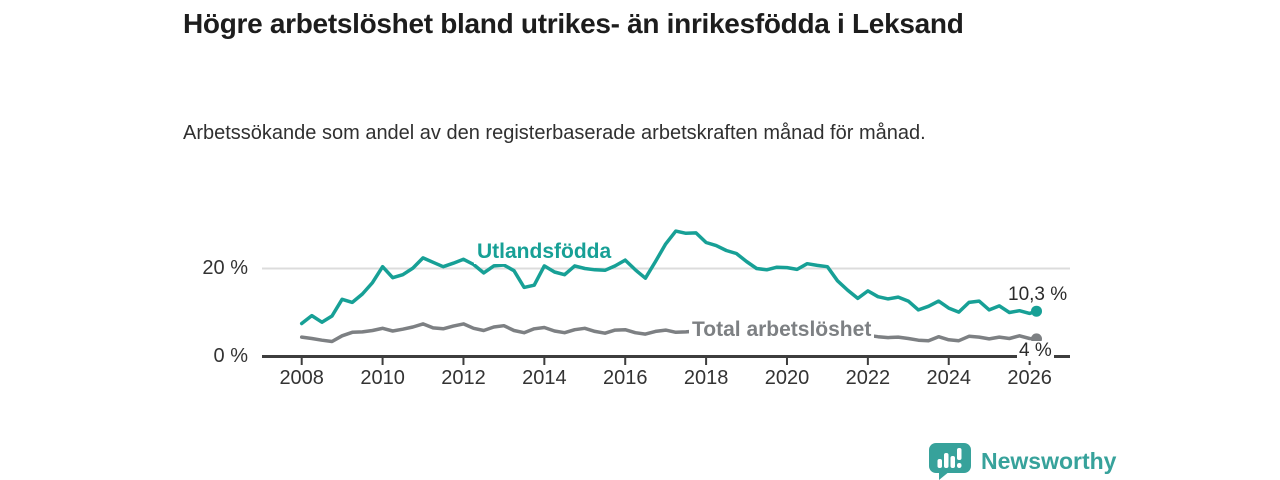 Image resolution: width=1280 pixels, height=480 pixels. What do you see at coordinates (1029, 378) in the screenshot?
I see `x-axis-label-2026: 2026` at bounding box center [1029, 378].